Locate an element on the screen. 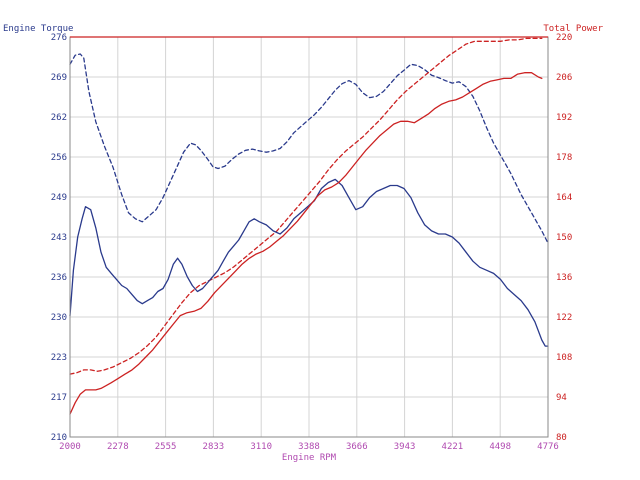  x-tick-label: 4776 is located at coordinates (548, 447).